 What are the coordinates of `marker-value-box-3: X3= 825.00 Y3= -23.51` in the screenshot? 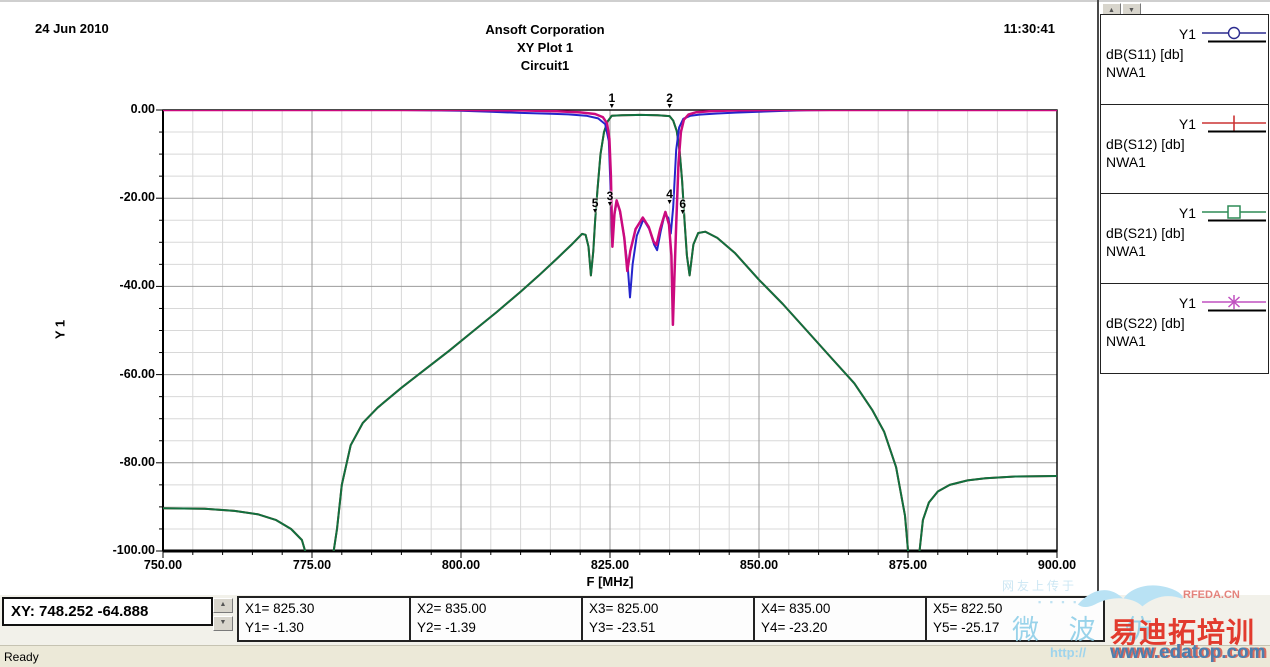 It's located at (671, 619).